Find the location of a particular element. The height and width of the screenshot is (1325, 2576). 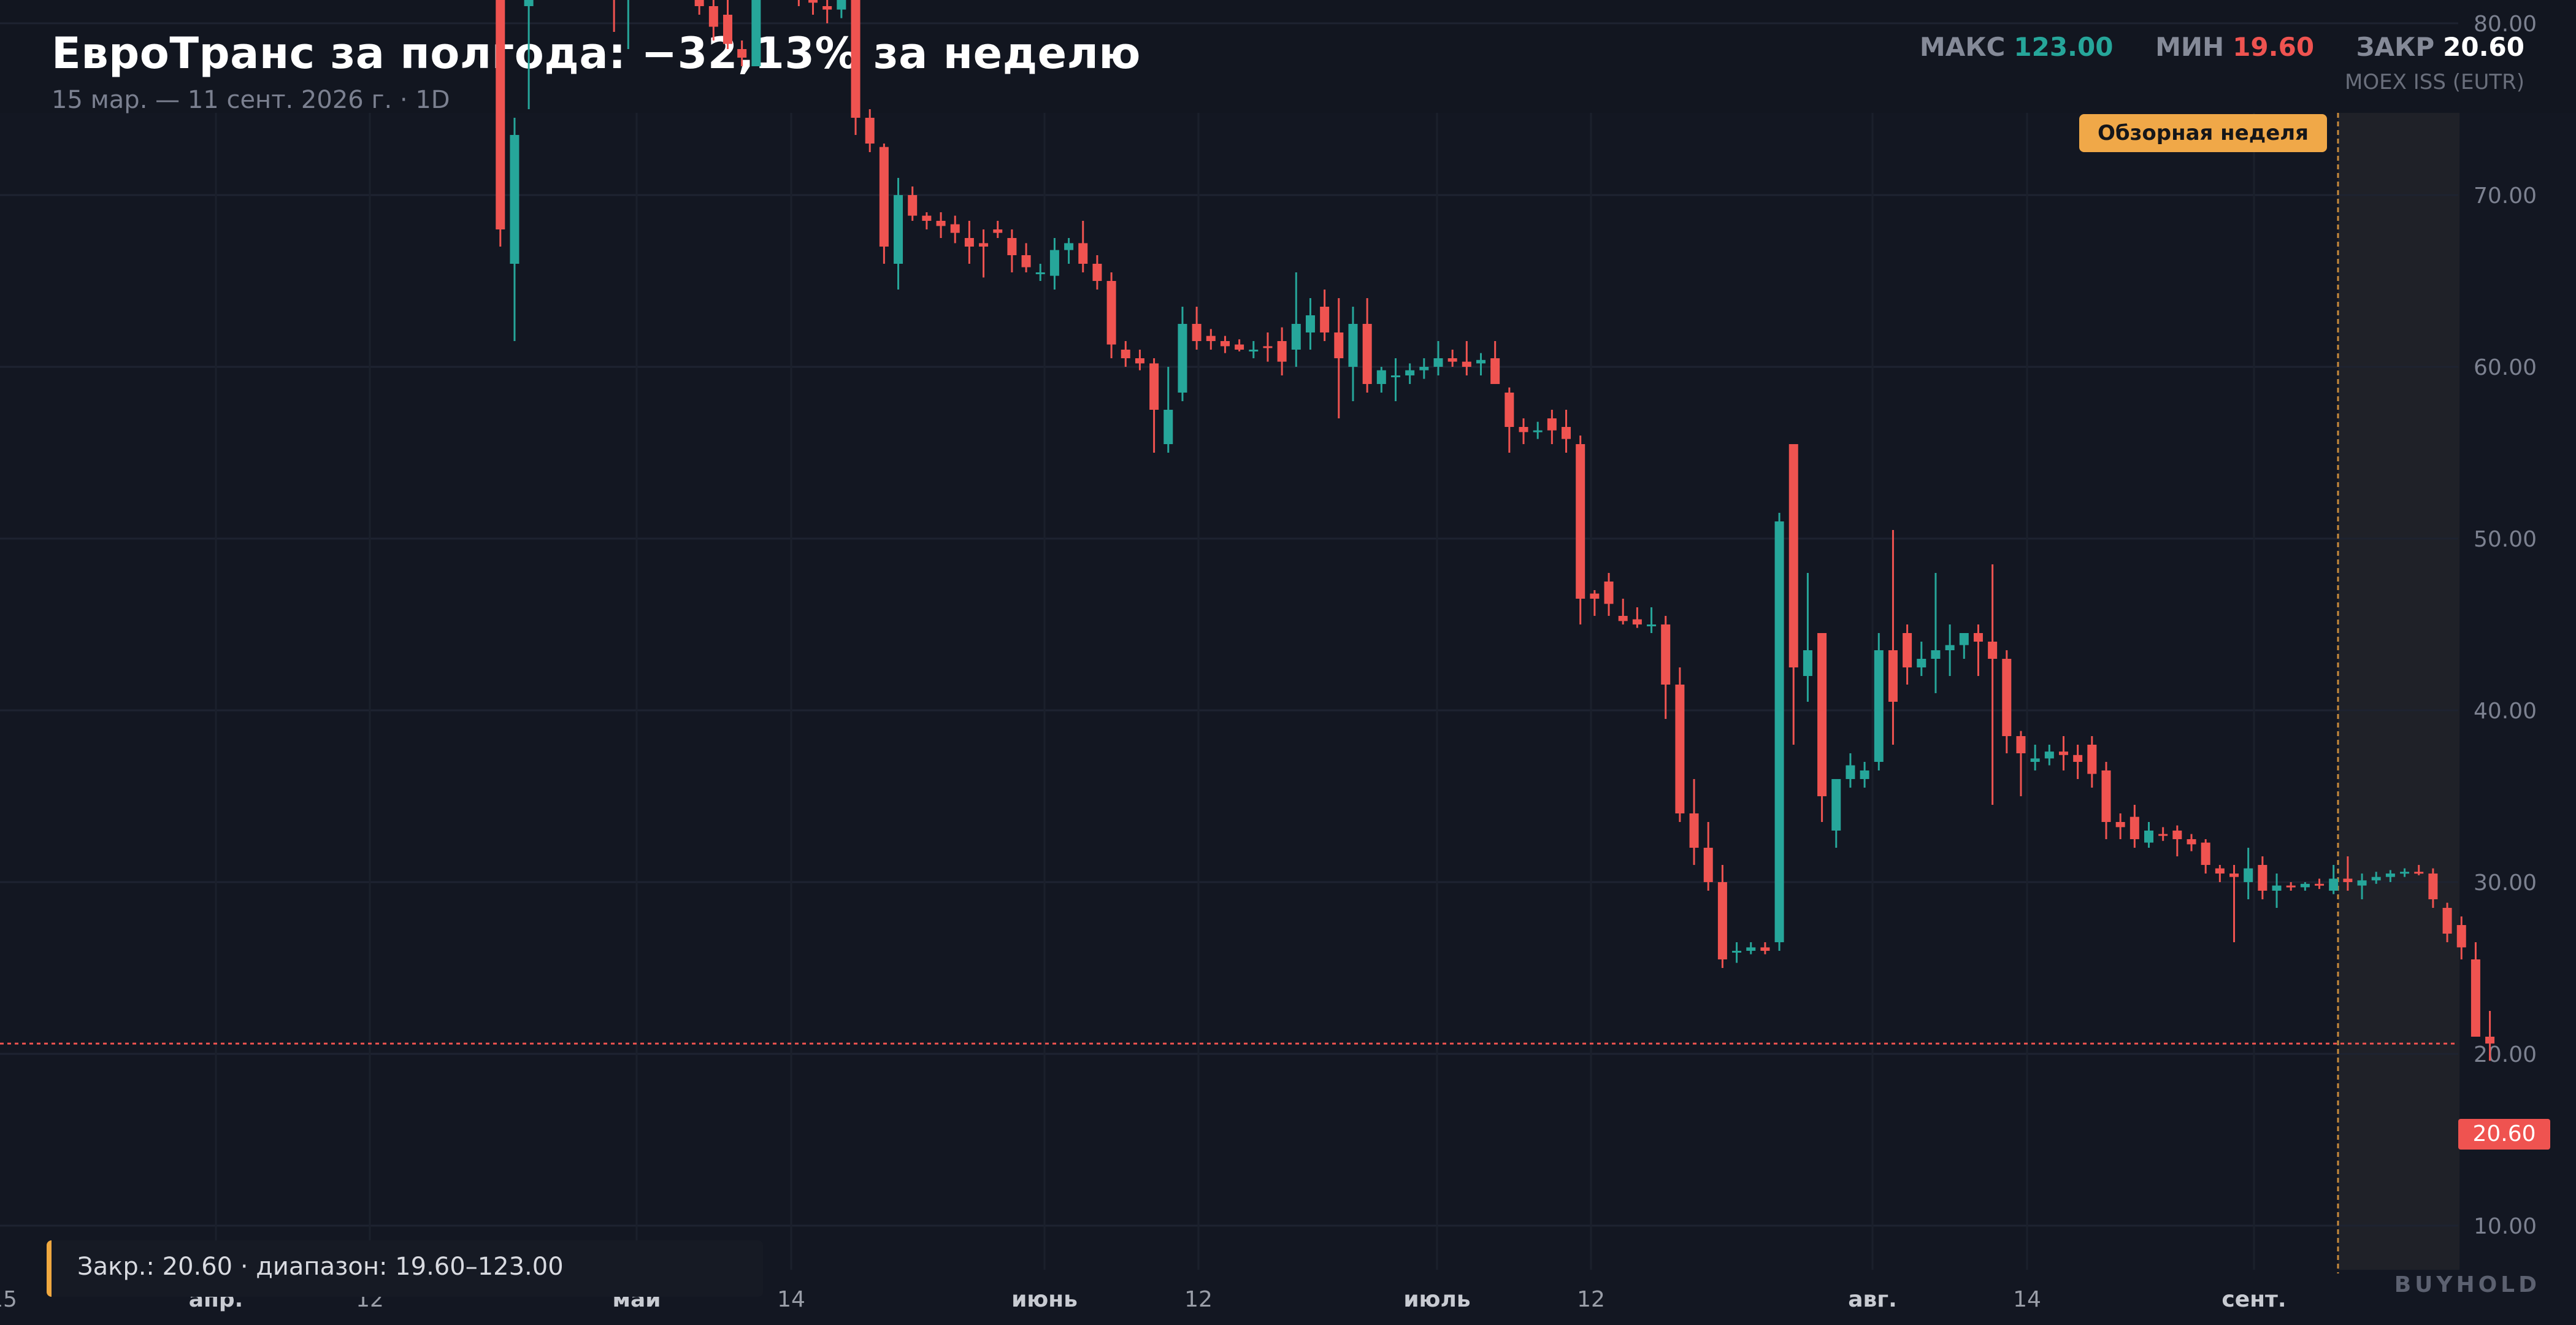

x-tick-label: 12 is located at coordinates (1198, 1300).